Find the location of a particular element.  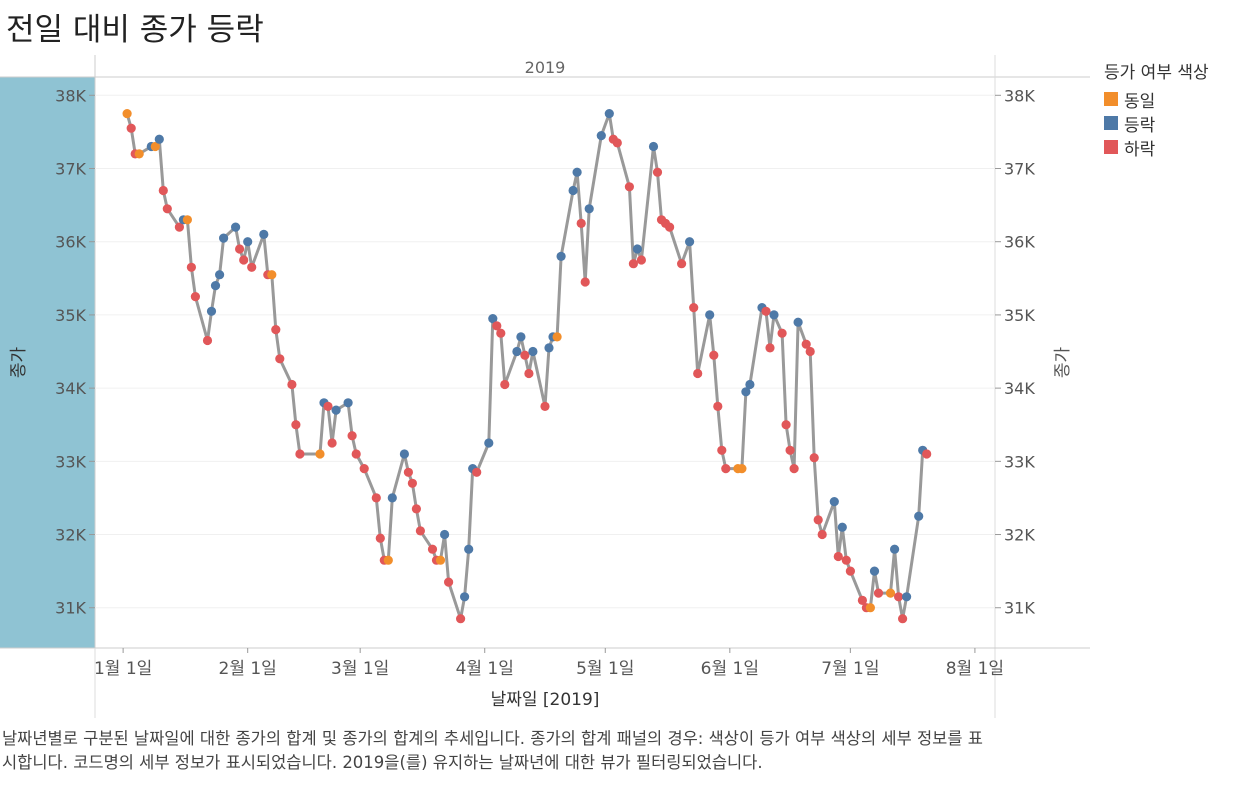

legend-item-down: 하락 is located at coordinates (1156, 147).